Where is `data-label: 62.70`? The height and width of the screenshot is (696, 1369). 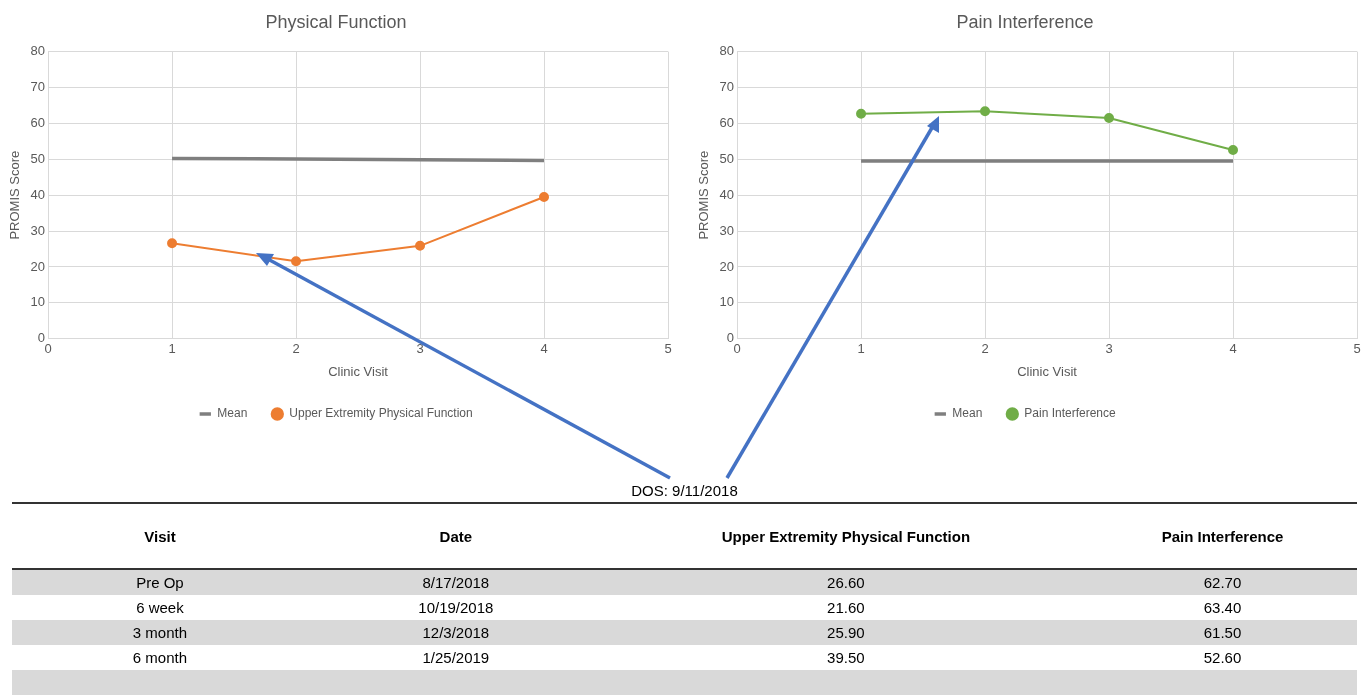
data-label: 62.70 is located at coordinates (1222, 582).